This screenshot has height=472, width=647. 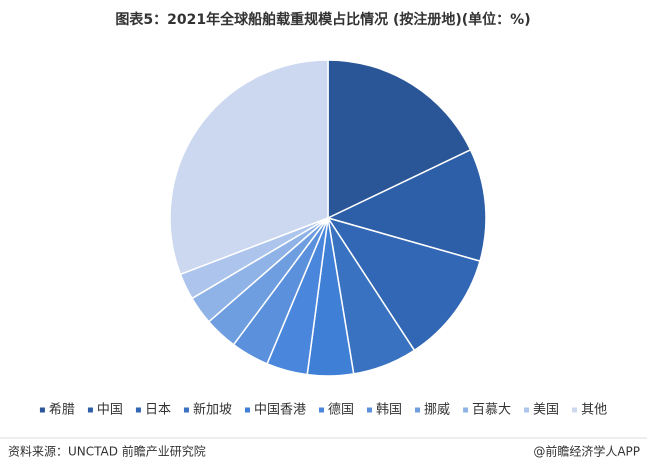 What do you see at coordinates (280, 410) in the screenshot?
I see `legend-label: 中国香港` at bounding box center [280, 410].